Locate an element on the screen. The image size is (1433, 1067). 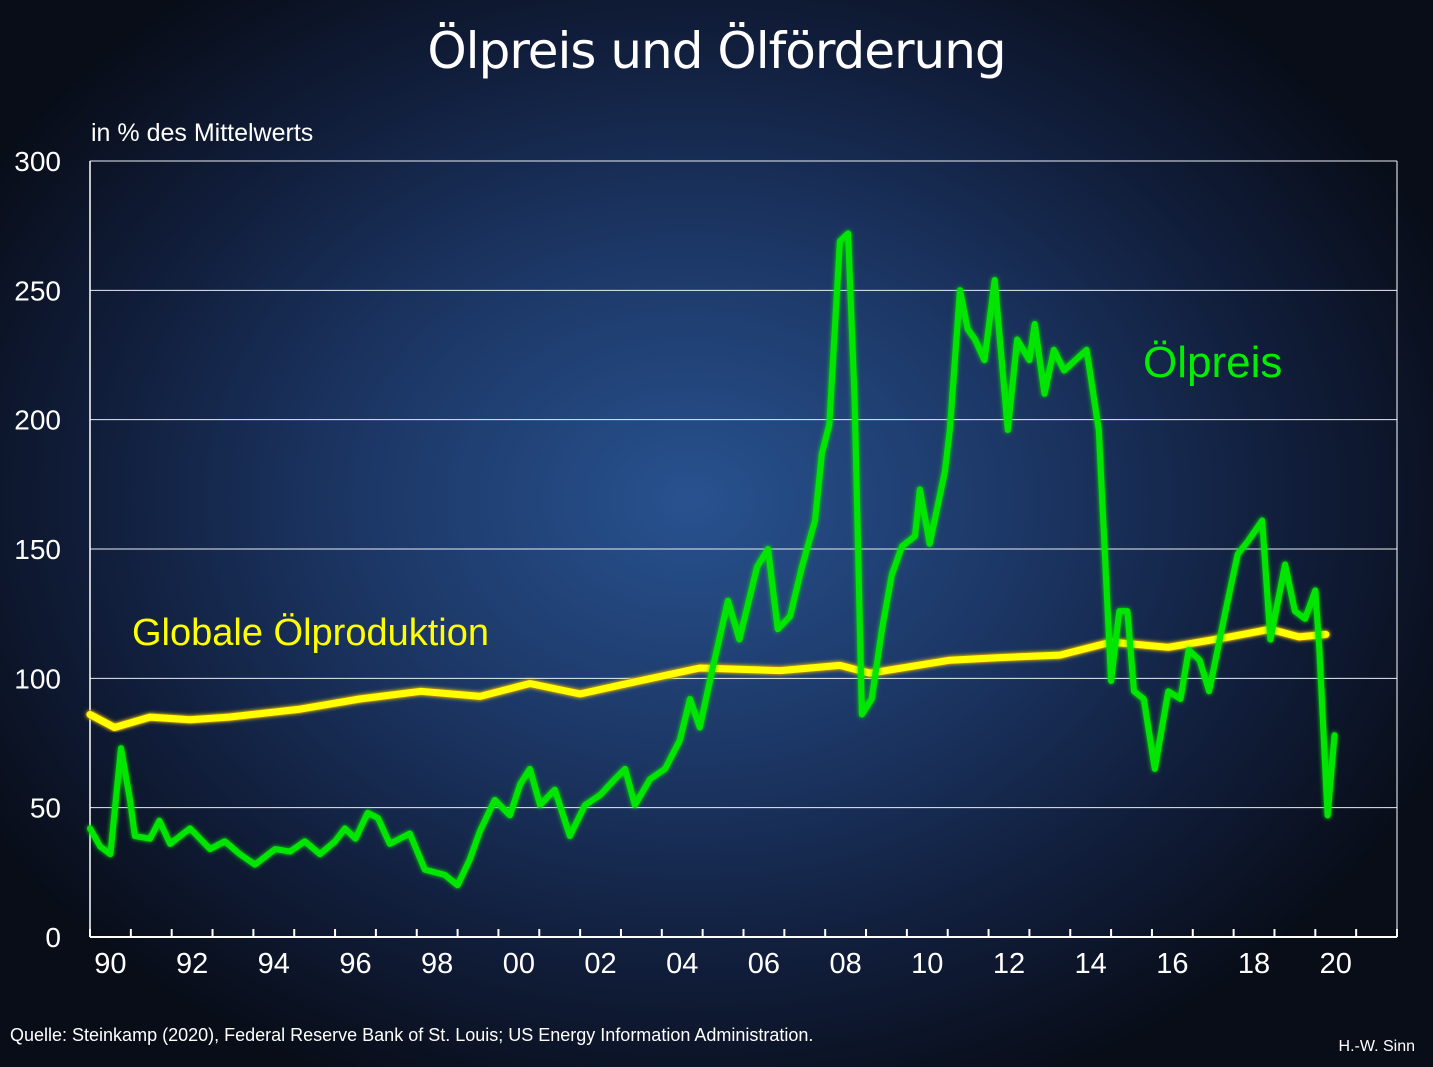
x-tick-label: 06 is located at coordinates (764, 964).